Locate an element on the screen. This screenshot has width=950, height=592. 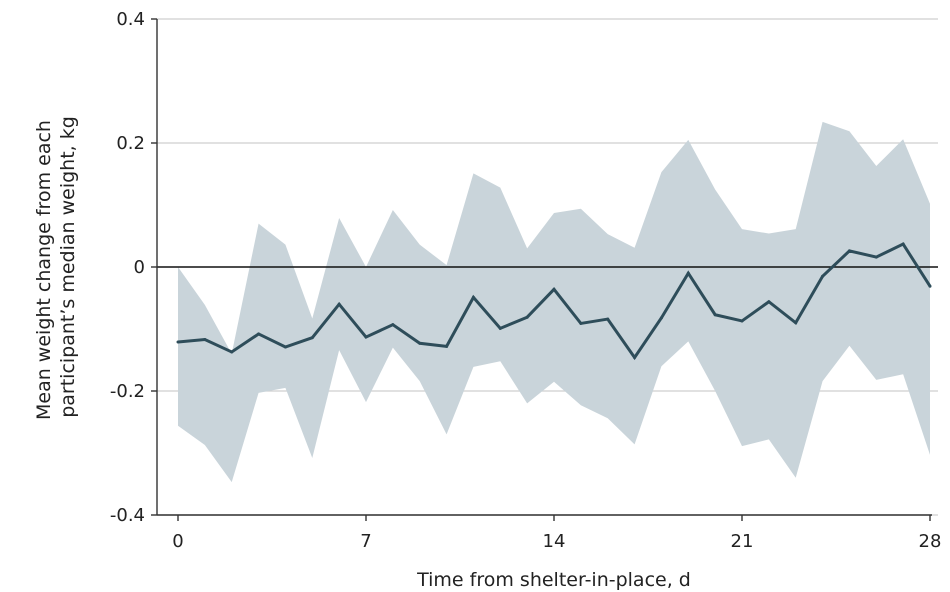
y-axis-label-line-1: Mean weight change from each is located at coordinates (44, 270).